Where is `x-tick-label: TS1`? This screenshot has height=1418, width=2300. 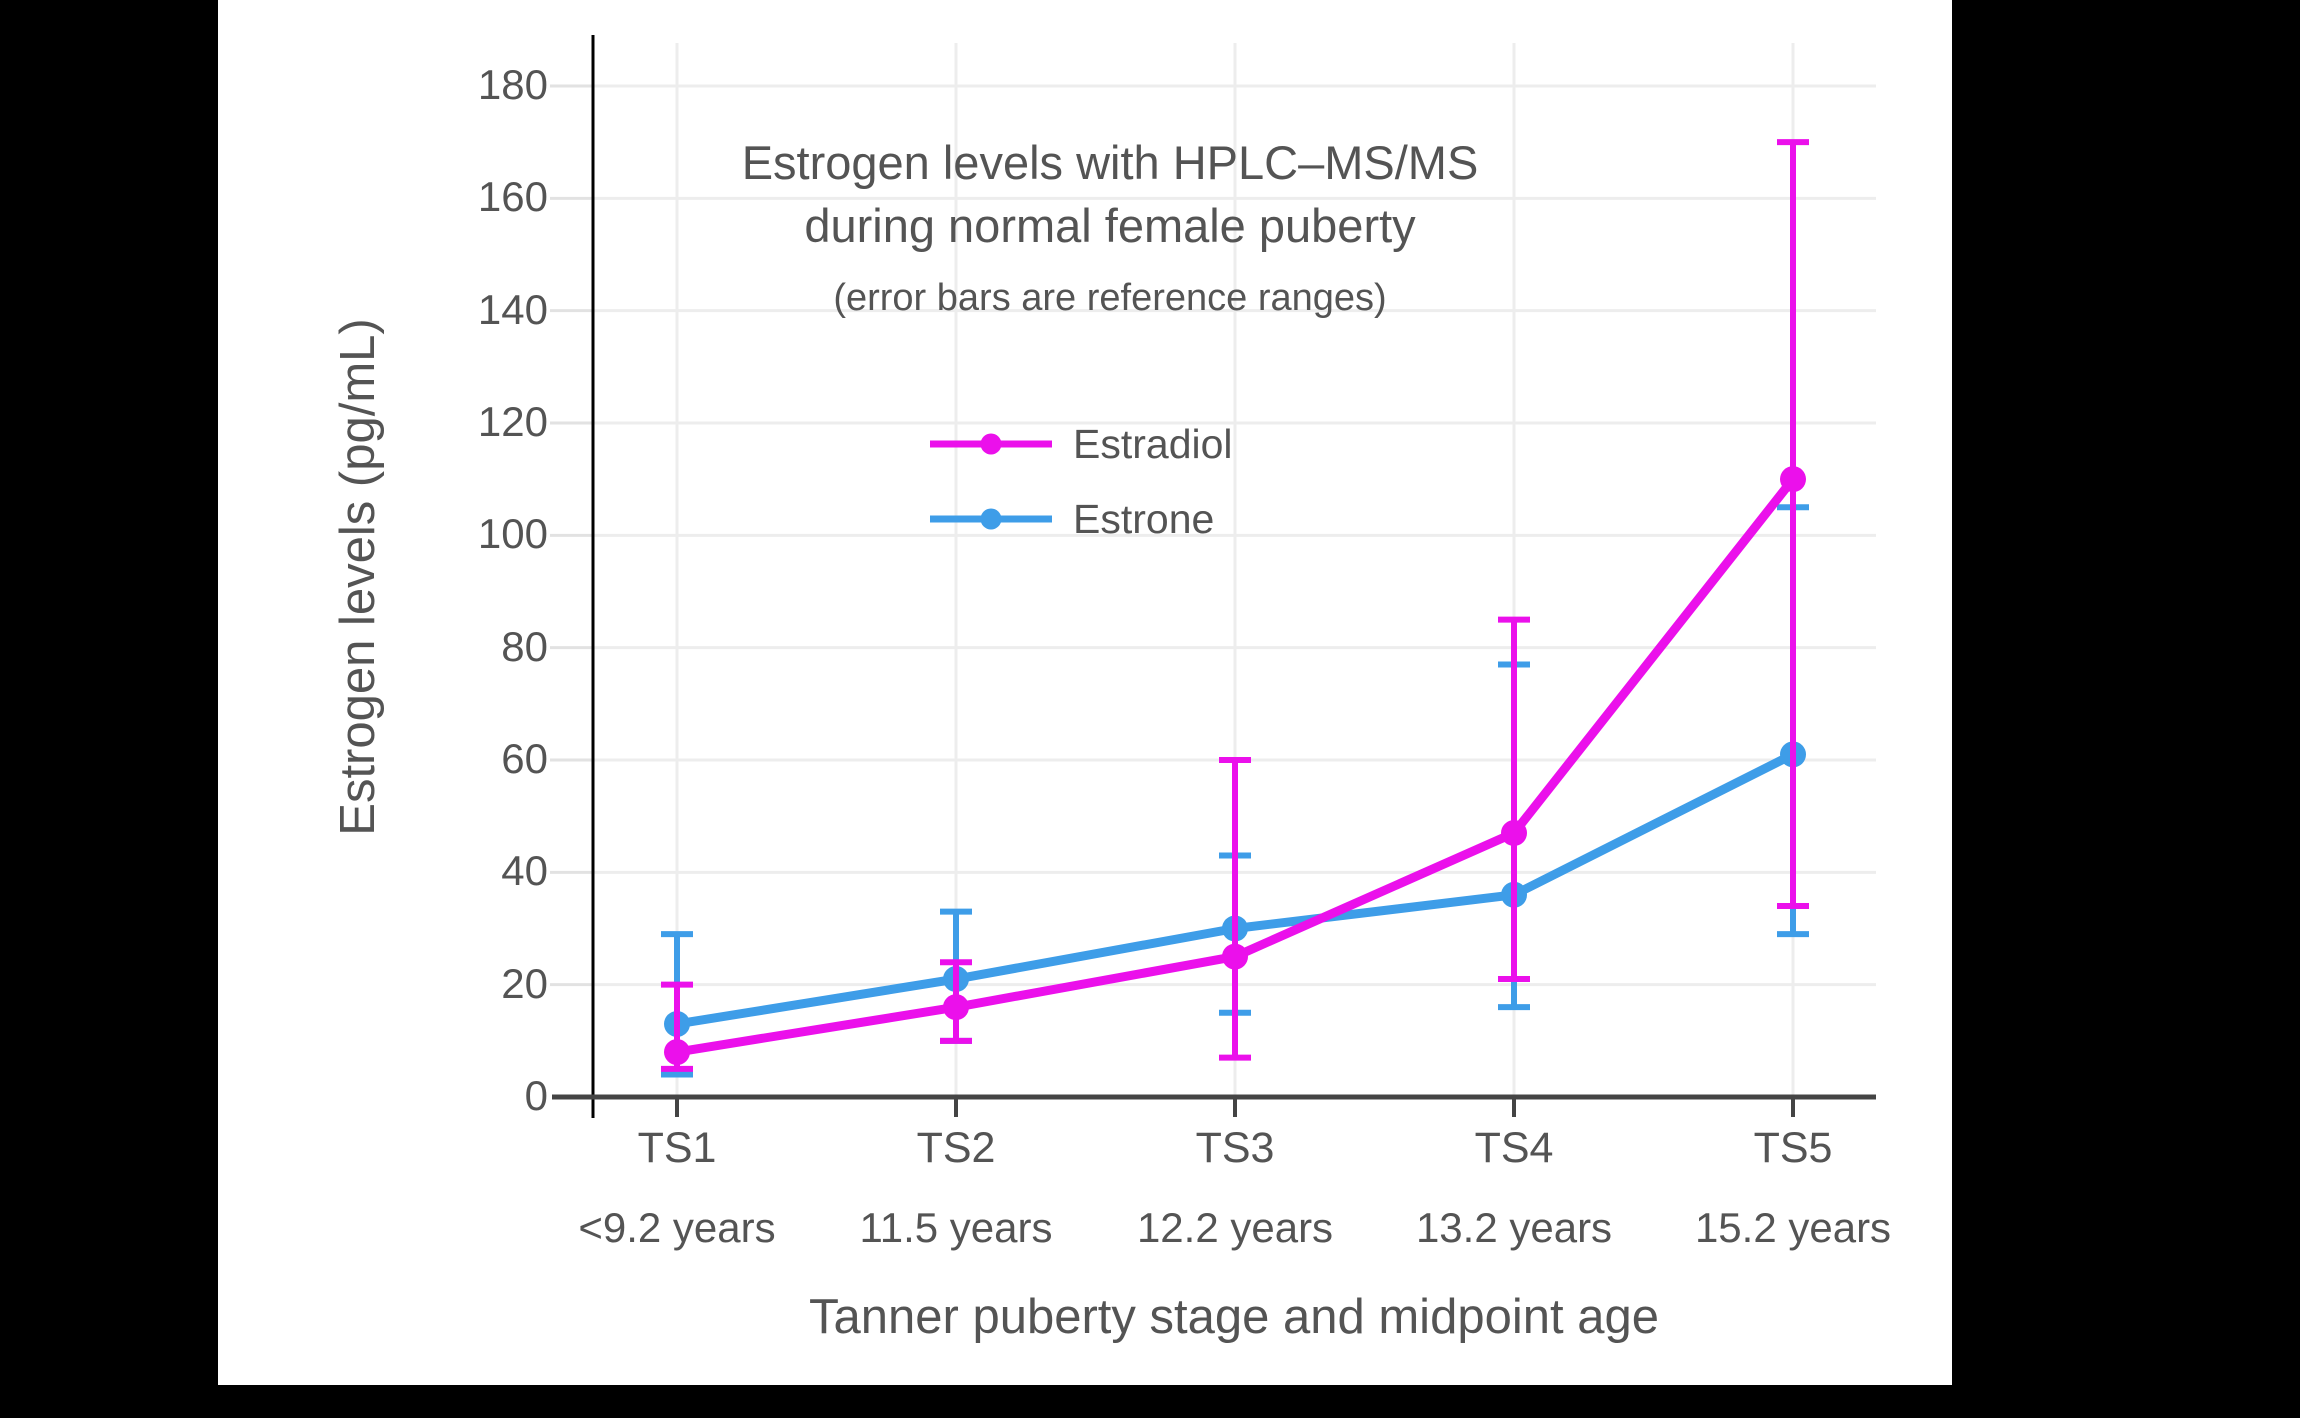
x-tick-label: TS1 is located at coordinates (677, 1148).